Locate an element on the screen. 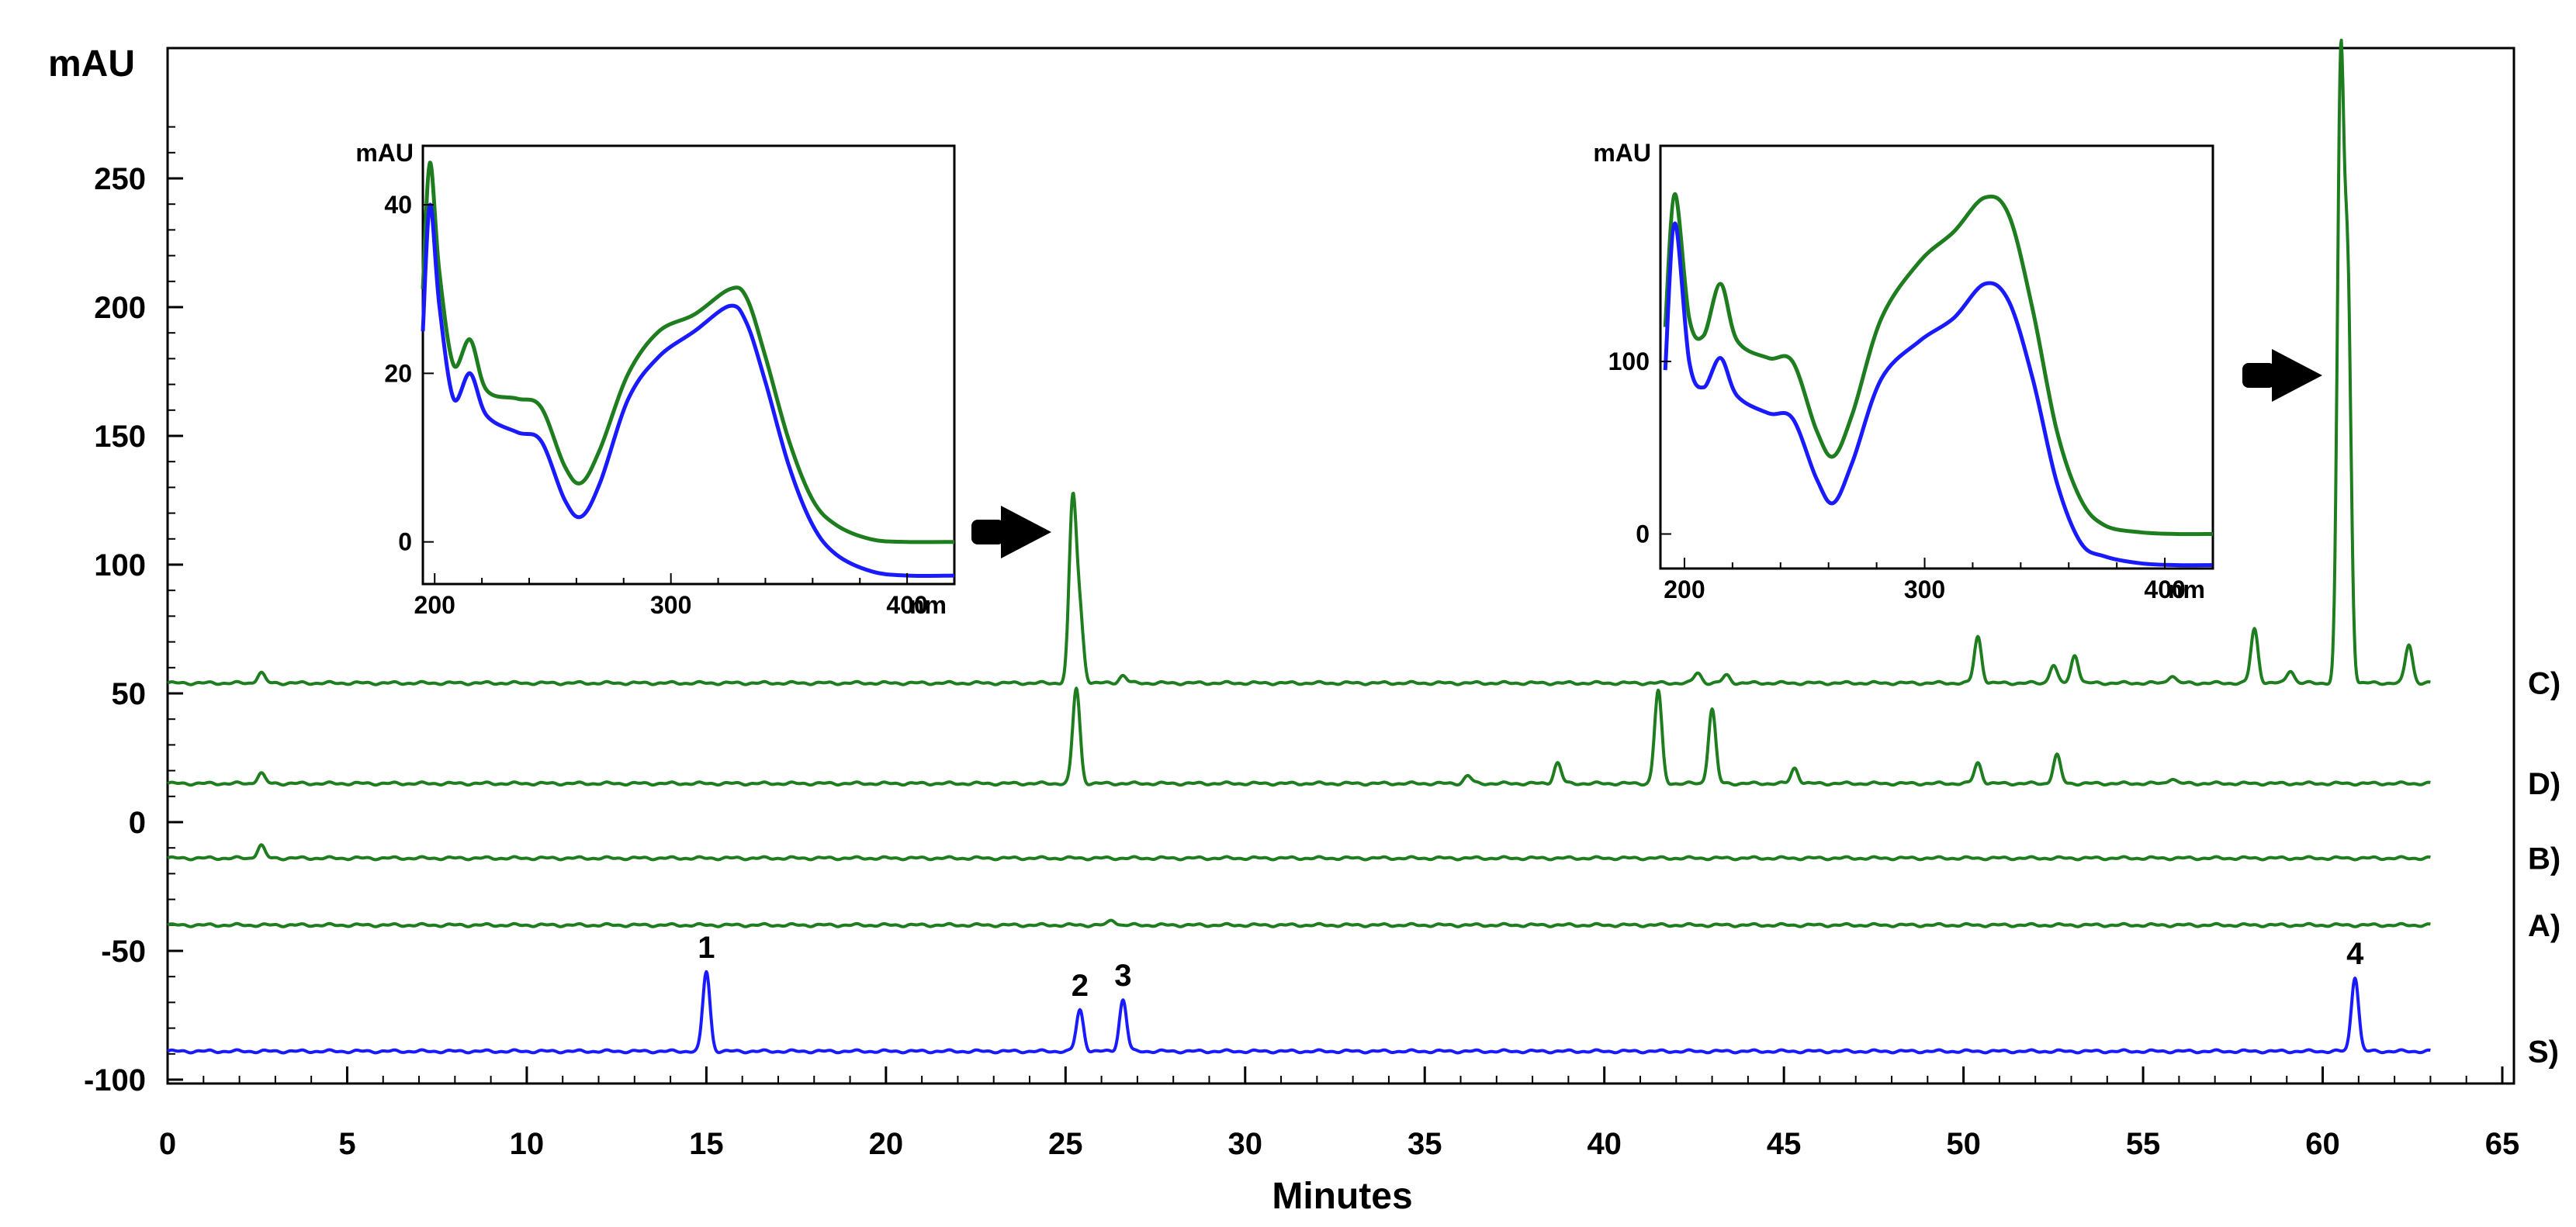 Image resolution: width=2576 pixels, height=1227 pixels. y-tick-label: 150 is located at coordinates (120, 437).